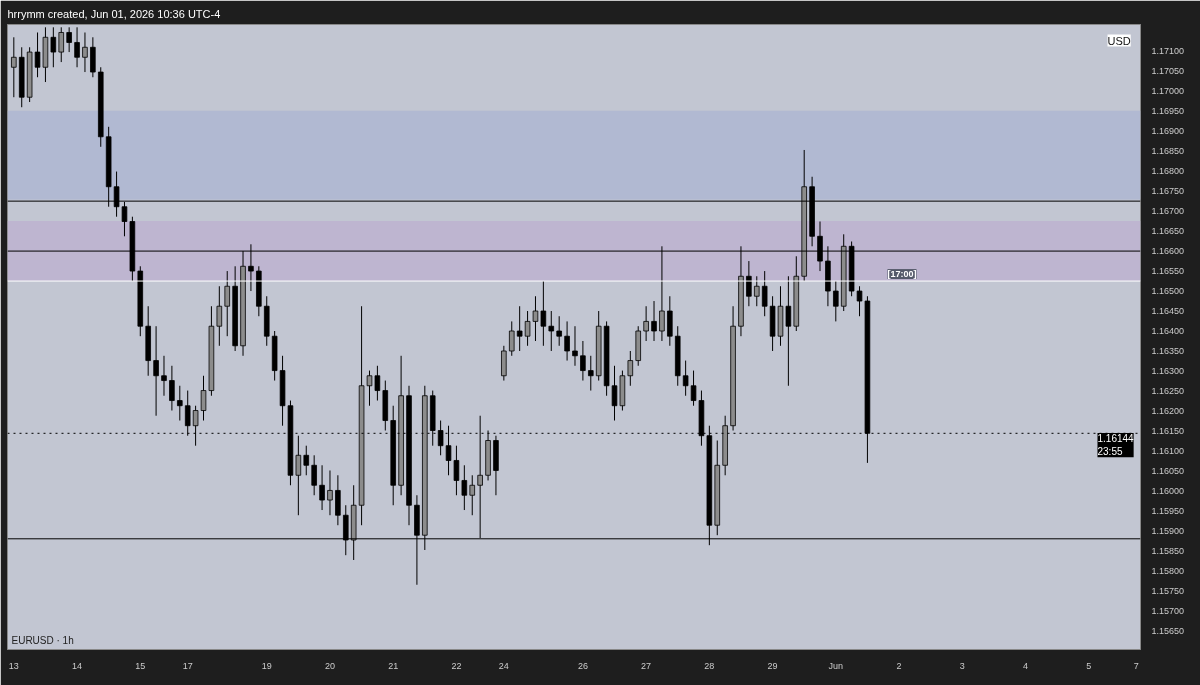 The height and width of the screenshot is (685, 1200). What do you see at coordinates (1168, 231) in the screenshot?
I see `y-tick-label: 1.16650` at bounding box center [1168, 231].